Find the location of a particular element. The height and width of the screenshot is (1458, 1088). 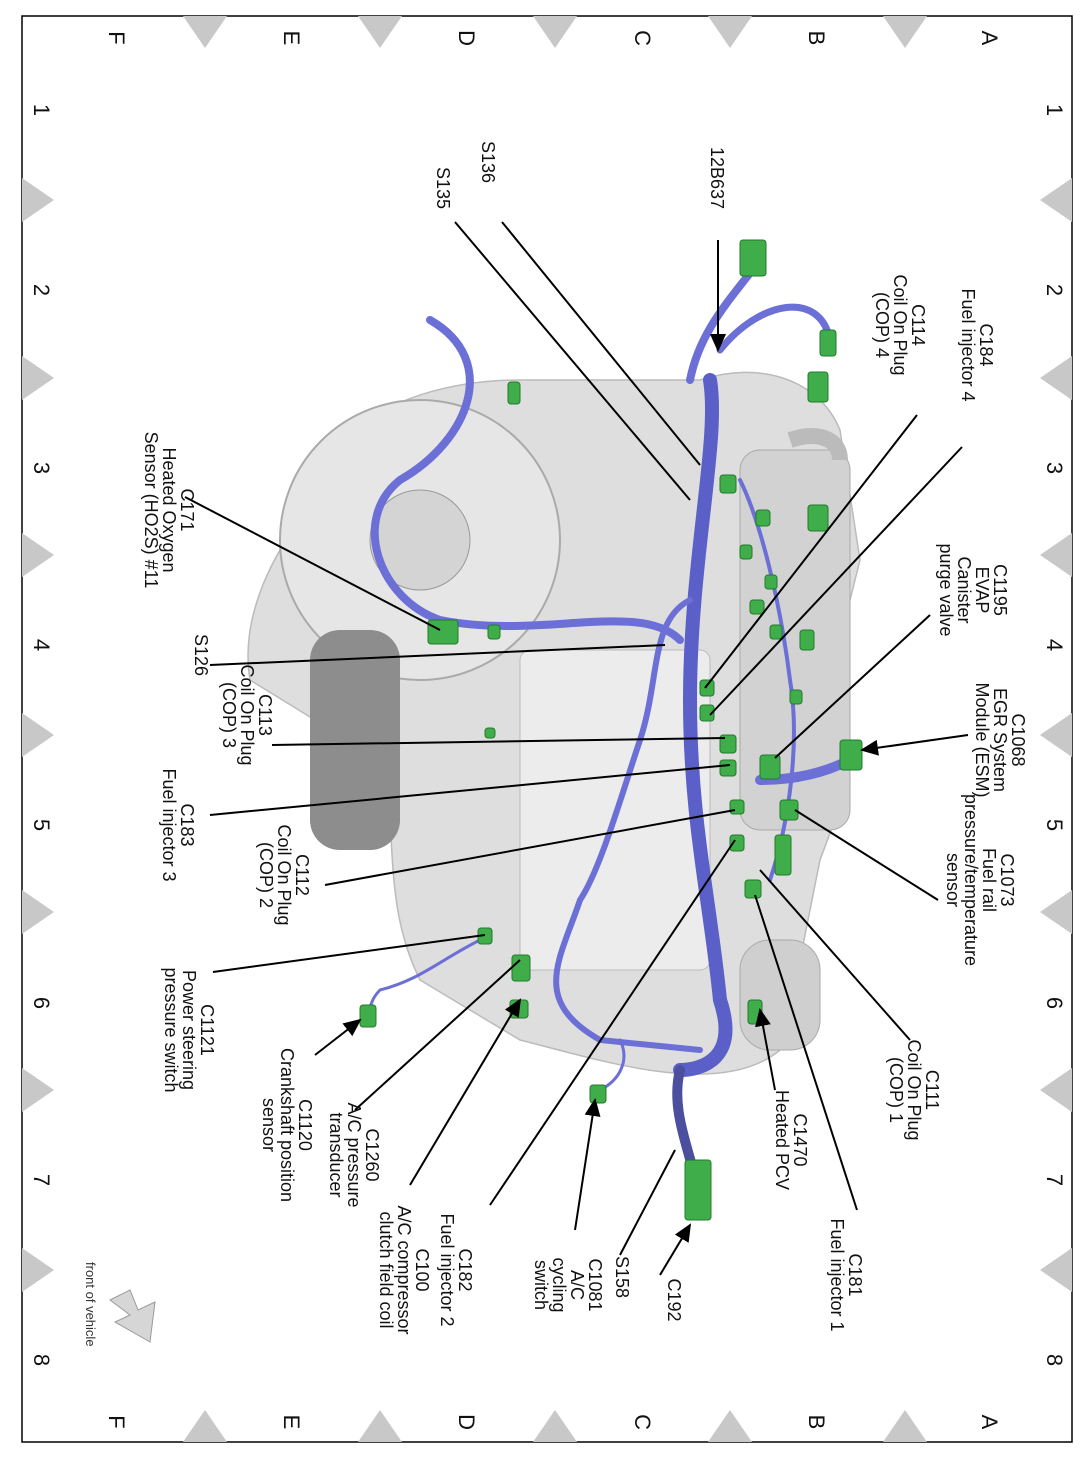

connector-description: (COP) 1 is located at coordinates (896, 1090).